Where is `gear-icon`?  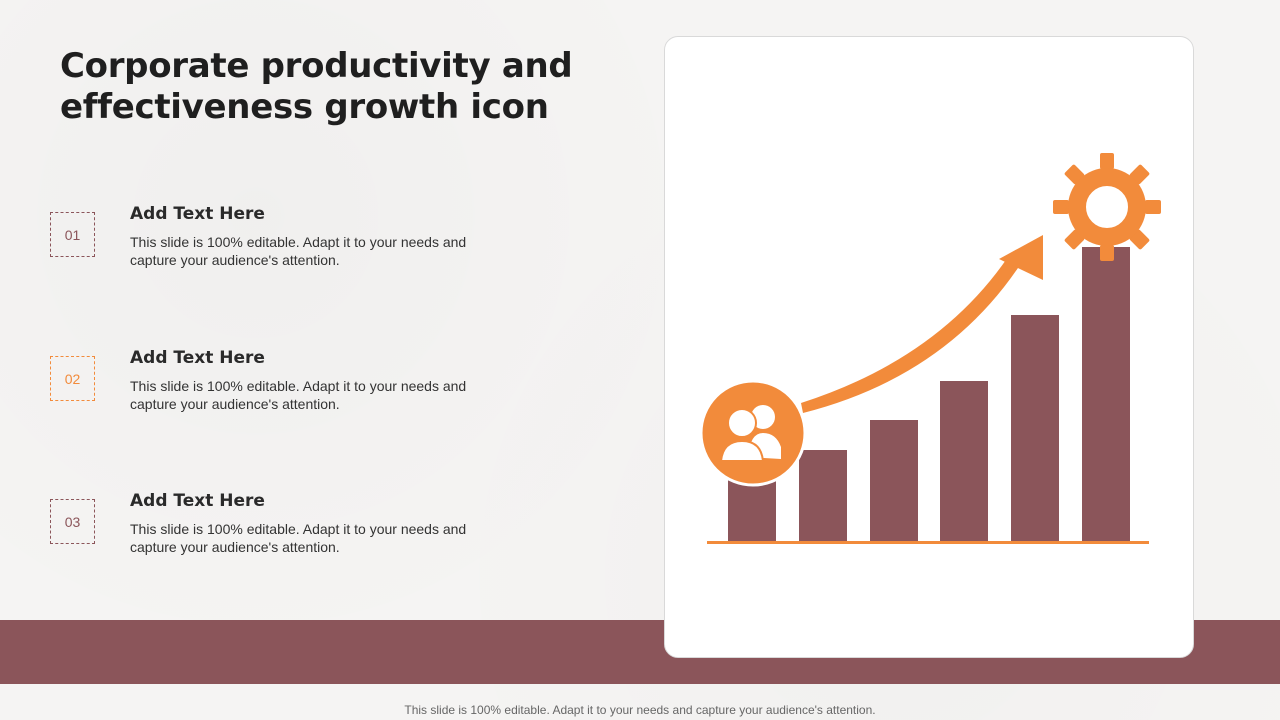 gear-icon is located at coordinates (1107, 207).